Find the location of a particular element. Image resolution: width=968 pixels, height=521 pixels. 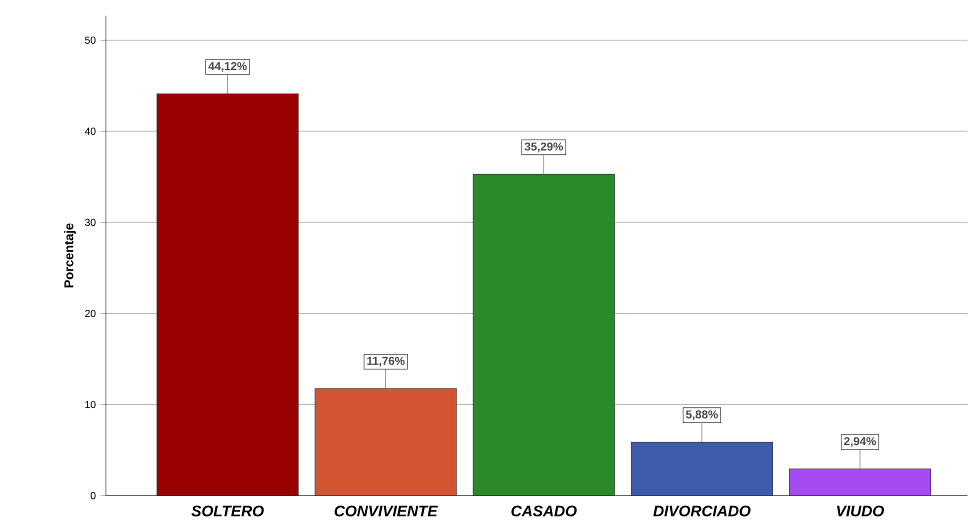

y-axis-title: Porcentaje is located at coordinates (70, 255).